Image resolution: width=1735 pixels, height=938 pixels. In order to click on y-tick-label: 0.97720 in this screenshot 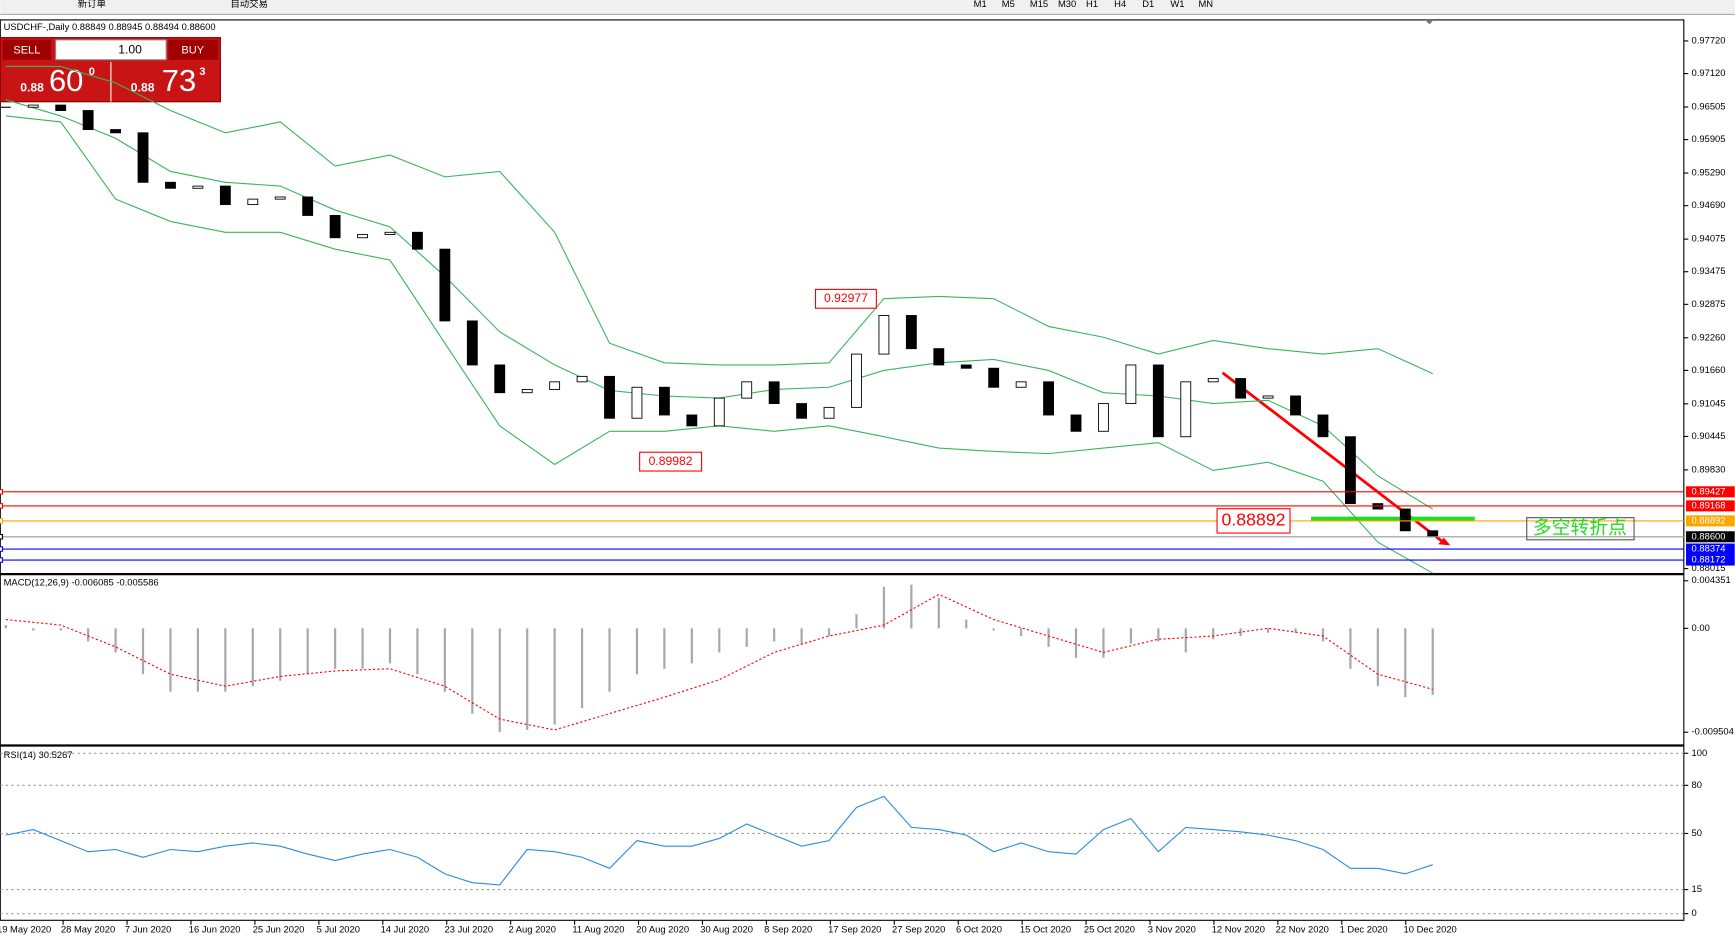, I will do `click(1709, 39)`.